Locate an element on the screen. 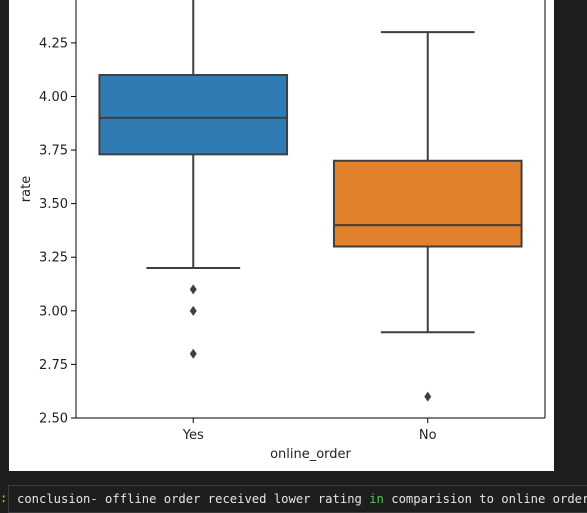  y-axis-label: rate is located at coordinates (26, 189).